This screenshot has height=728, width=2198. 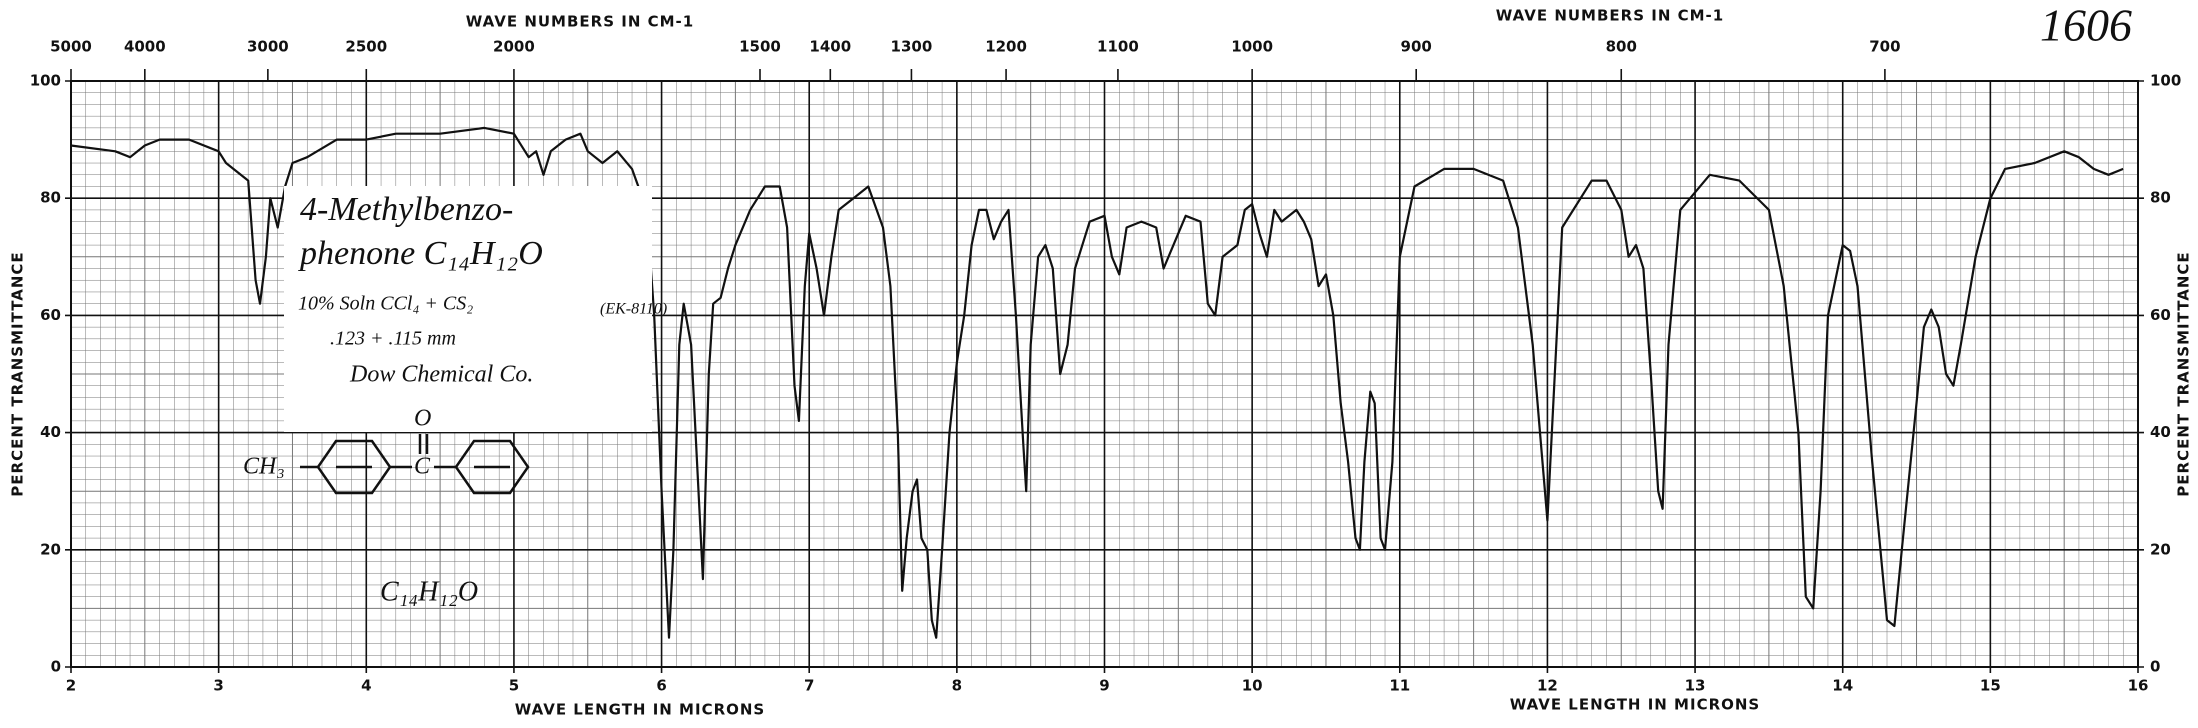 I want to click on x2-tick-label: 1500, so click(x=760, y=47).